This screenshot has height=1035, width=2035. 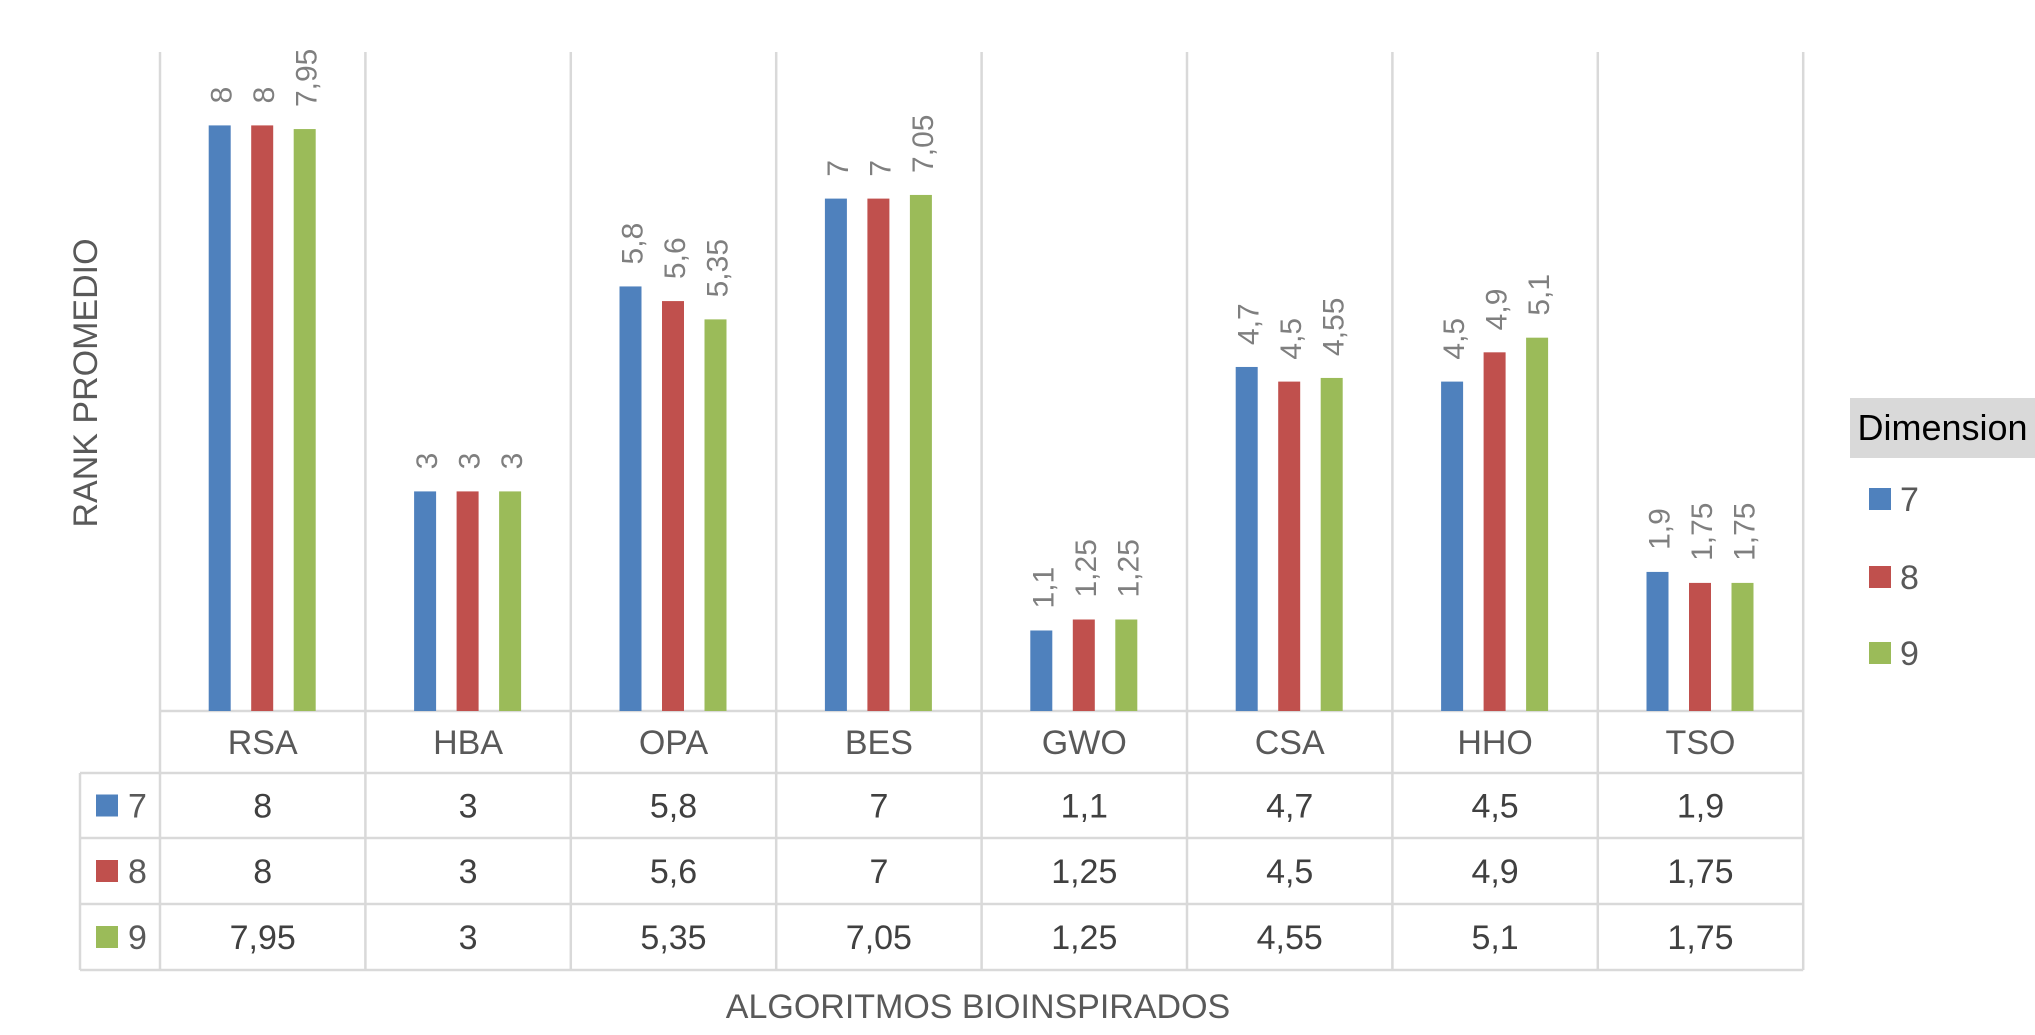 What do you see at coordinates (137, 807) in the screenshot?
I see `table-series-name: 7` at bounding box center [137, 807].